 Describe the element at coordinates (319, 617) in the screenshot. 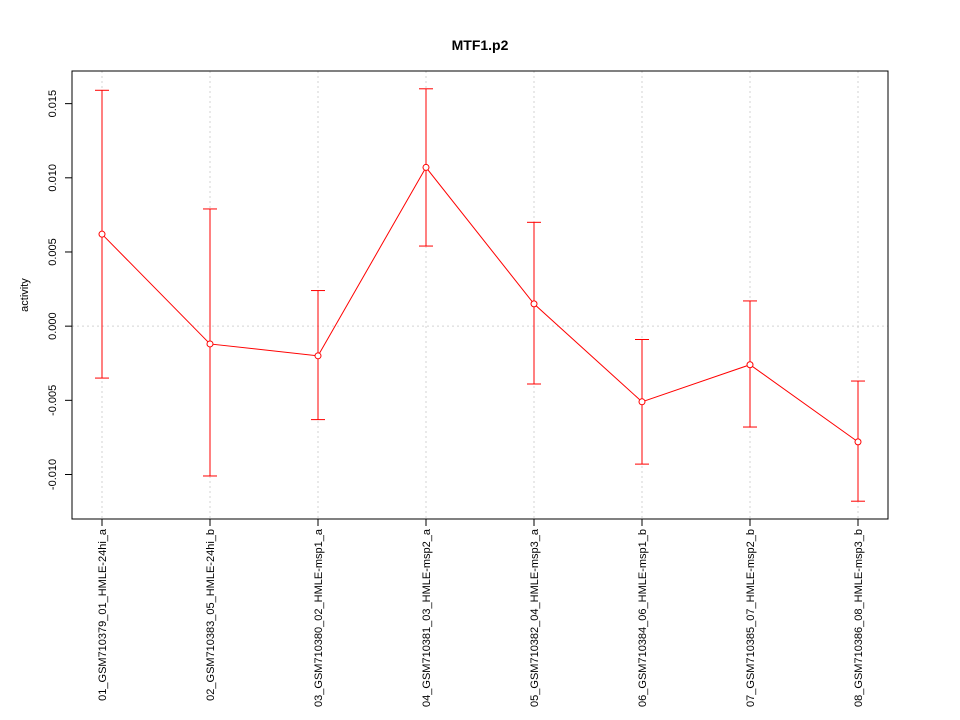

I see `x-tick-label: 03_GSM710380_02_HMLE-msp1_a` at that location.